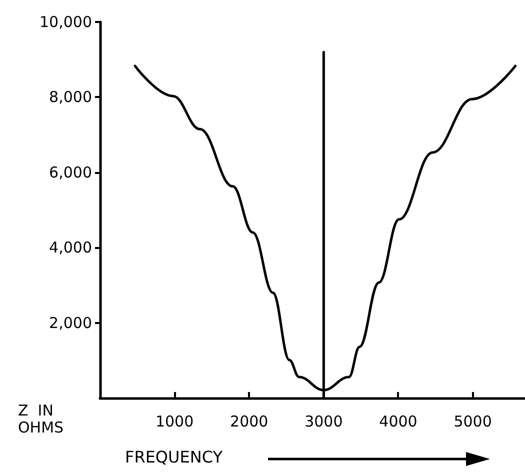 This screenshot has height=474, width=525. I want to click on x-axis-title: FREQUENCY, so click(174, 457).